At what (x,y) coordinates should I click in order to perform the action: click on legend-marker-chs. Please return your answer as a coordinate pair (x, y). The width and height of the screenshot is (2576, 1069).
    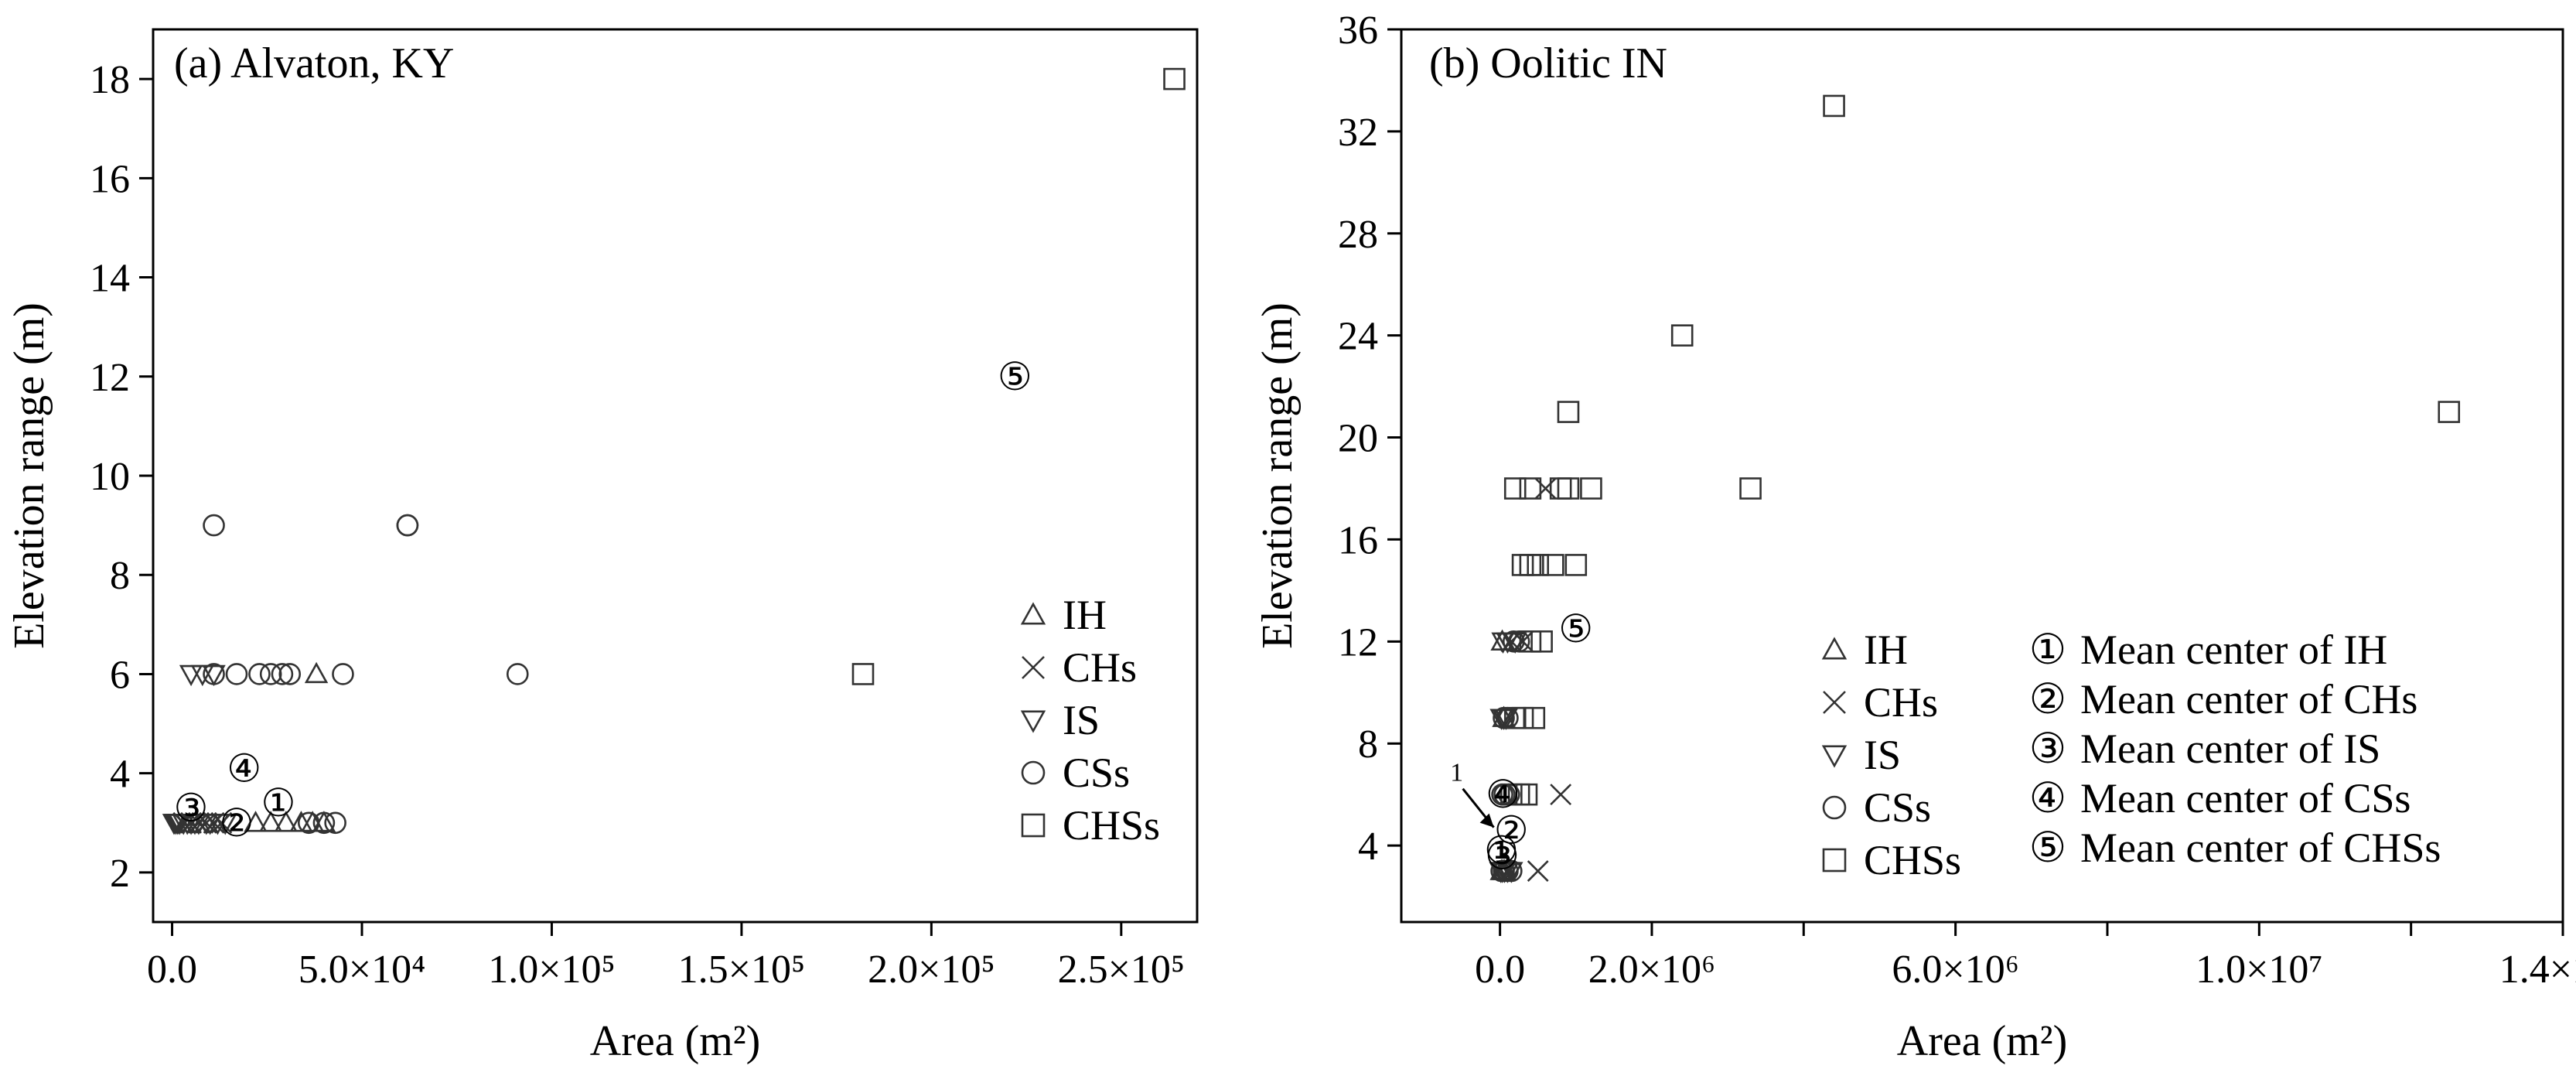
    Looking at the image, I should click on (1835, 703).